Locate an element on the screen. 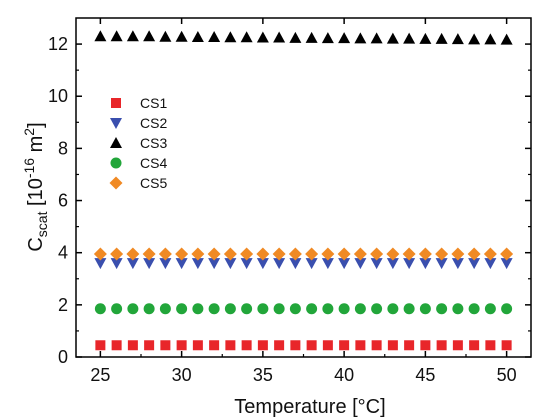 The height and width of the screenshot is (417, 537). legend-label-cs1: CS1 is located at coordinates (153, 103).